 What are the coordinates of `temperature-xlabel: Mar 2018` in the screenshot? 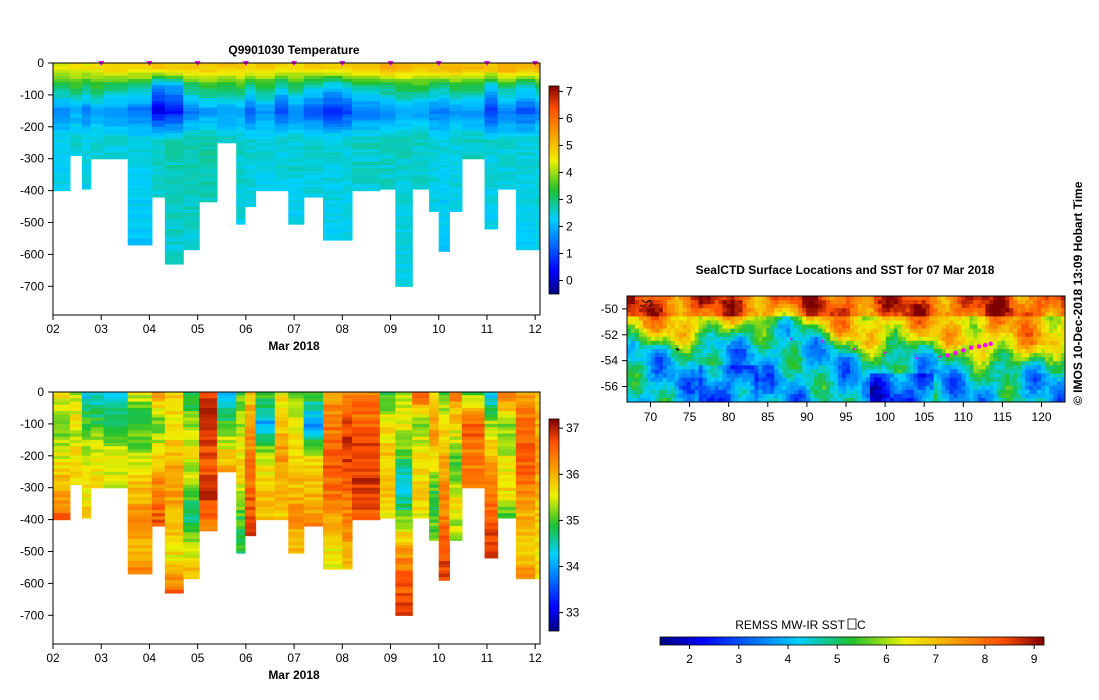 It's located at (294, 346).